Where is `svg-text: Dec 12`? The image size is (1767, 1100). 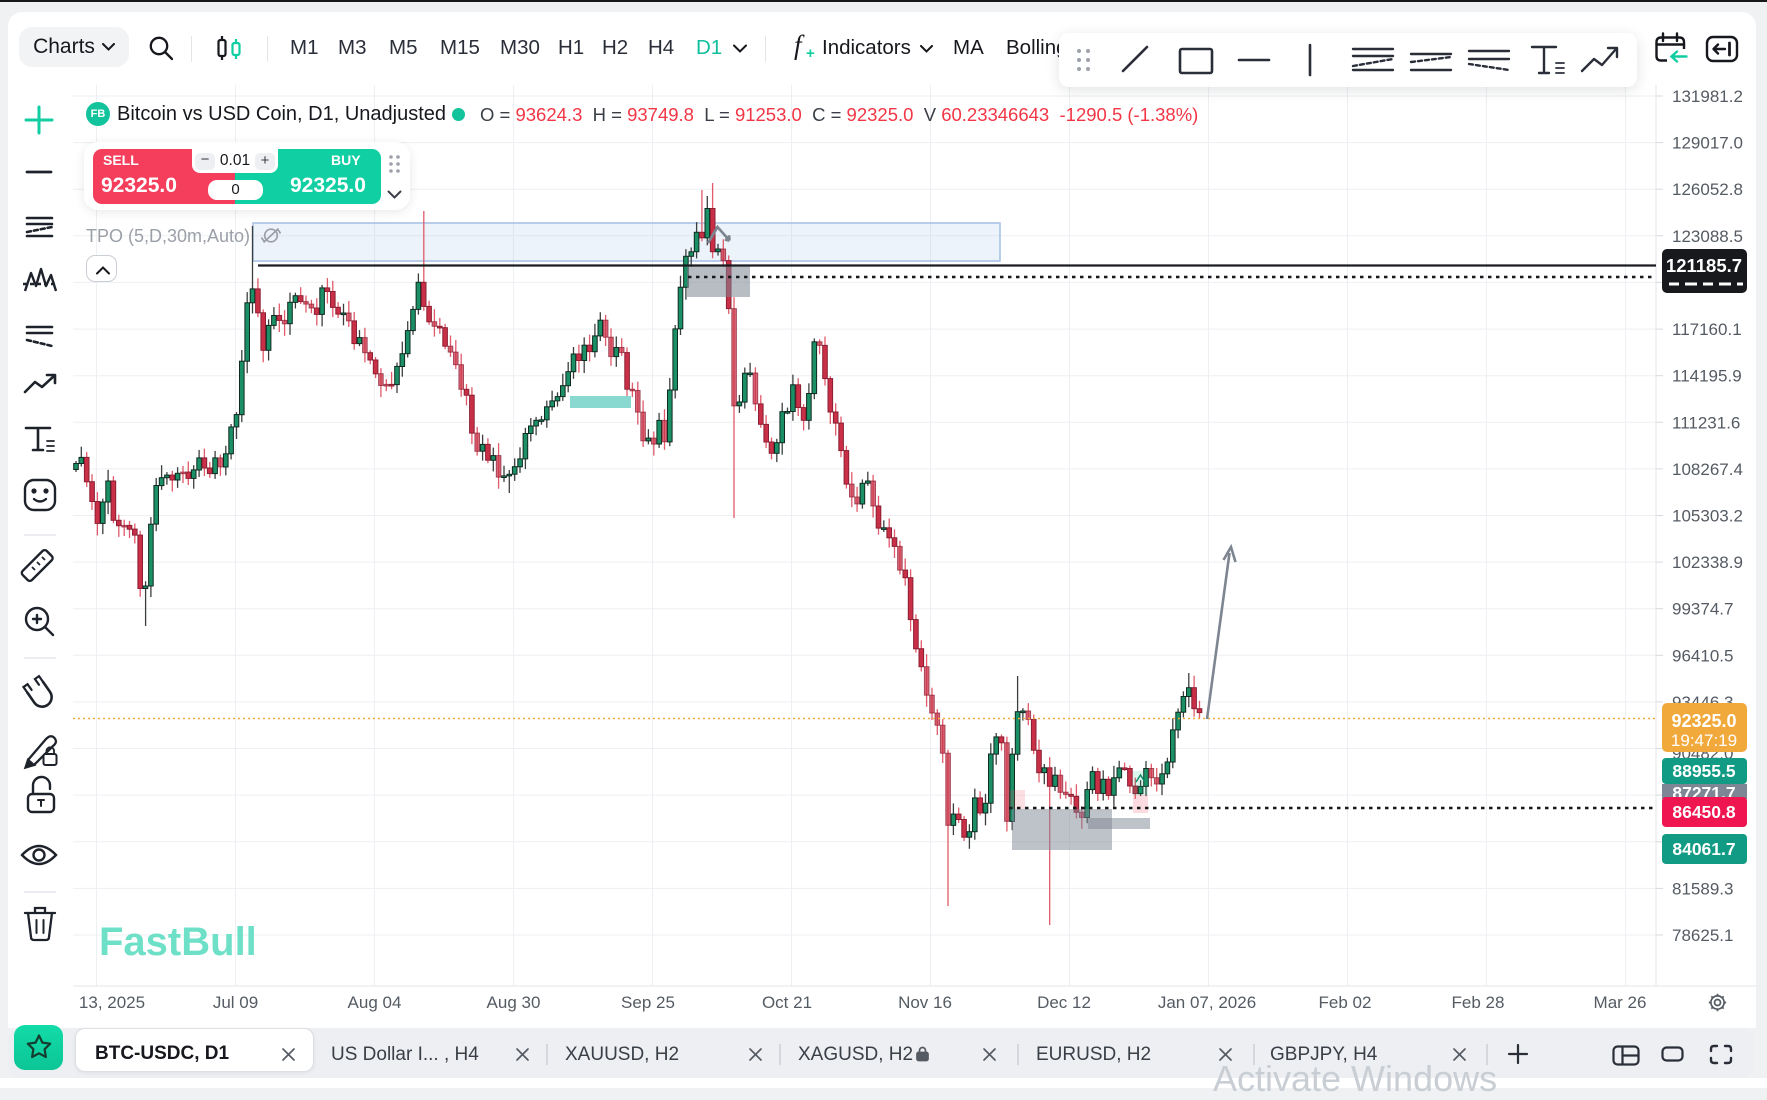
svg-text: Dec 12 is located at coordinates (1064, 1002).